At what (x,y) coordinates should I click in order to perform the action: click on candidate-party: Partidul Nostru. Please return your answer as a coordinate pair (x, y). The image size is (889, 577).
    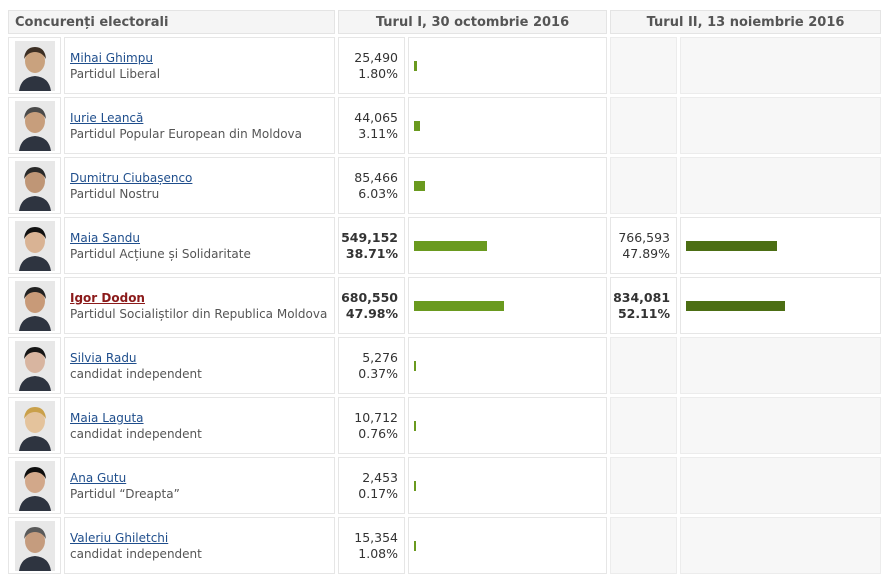
    Looking at the image, I should click on (115, 193).